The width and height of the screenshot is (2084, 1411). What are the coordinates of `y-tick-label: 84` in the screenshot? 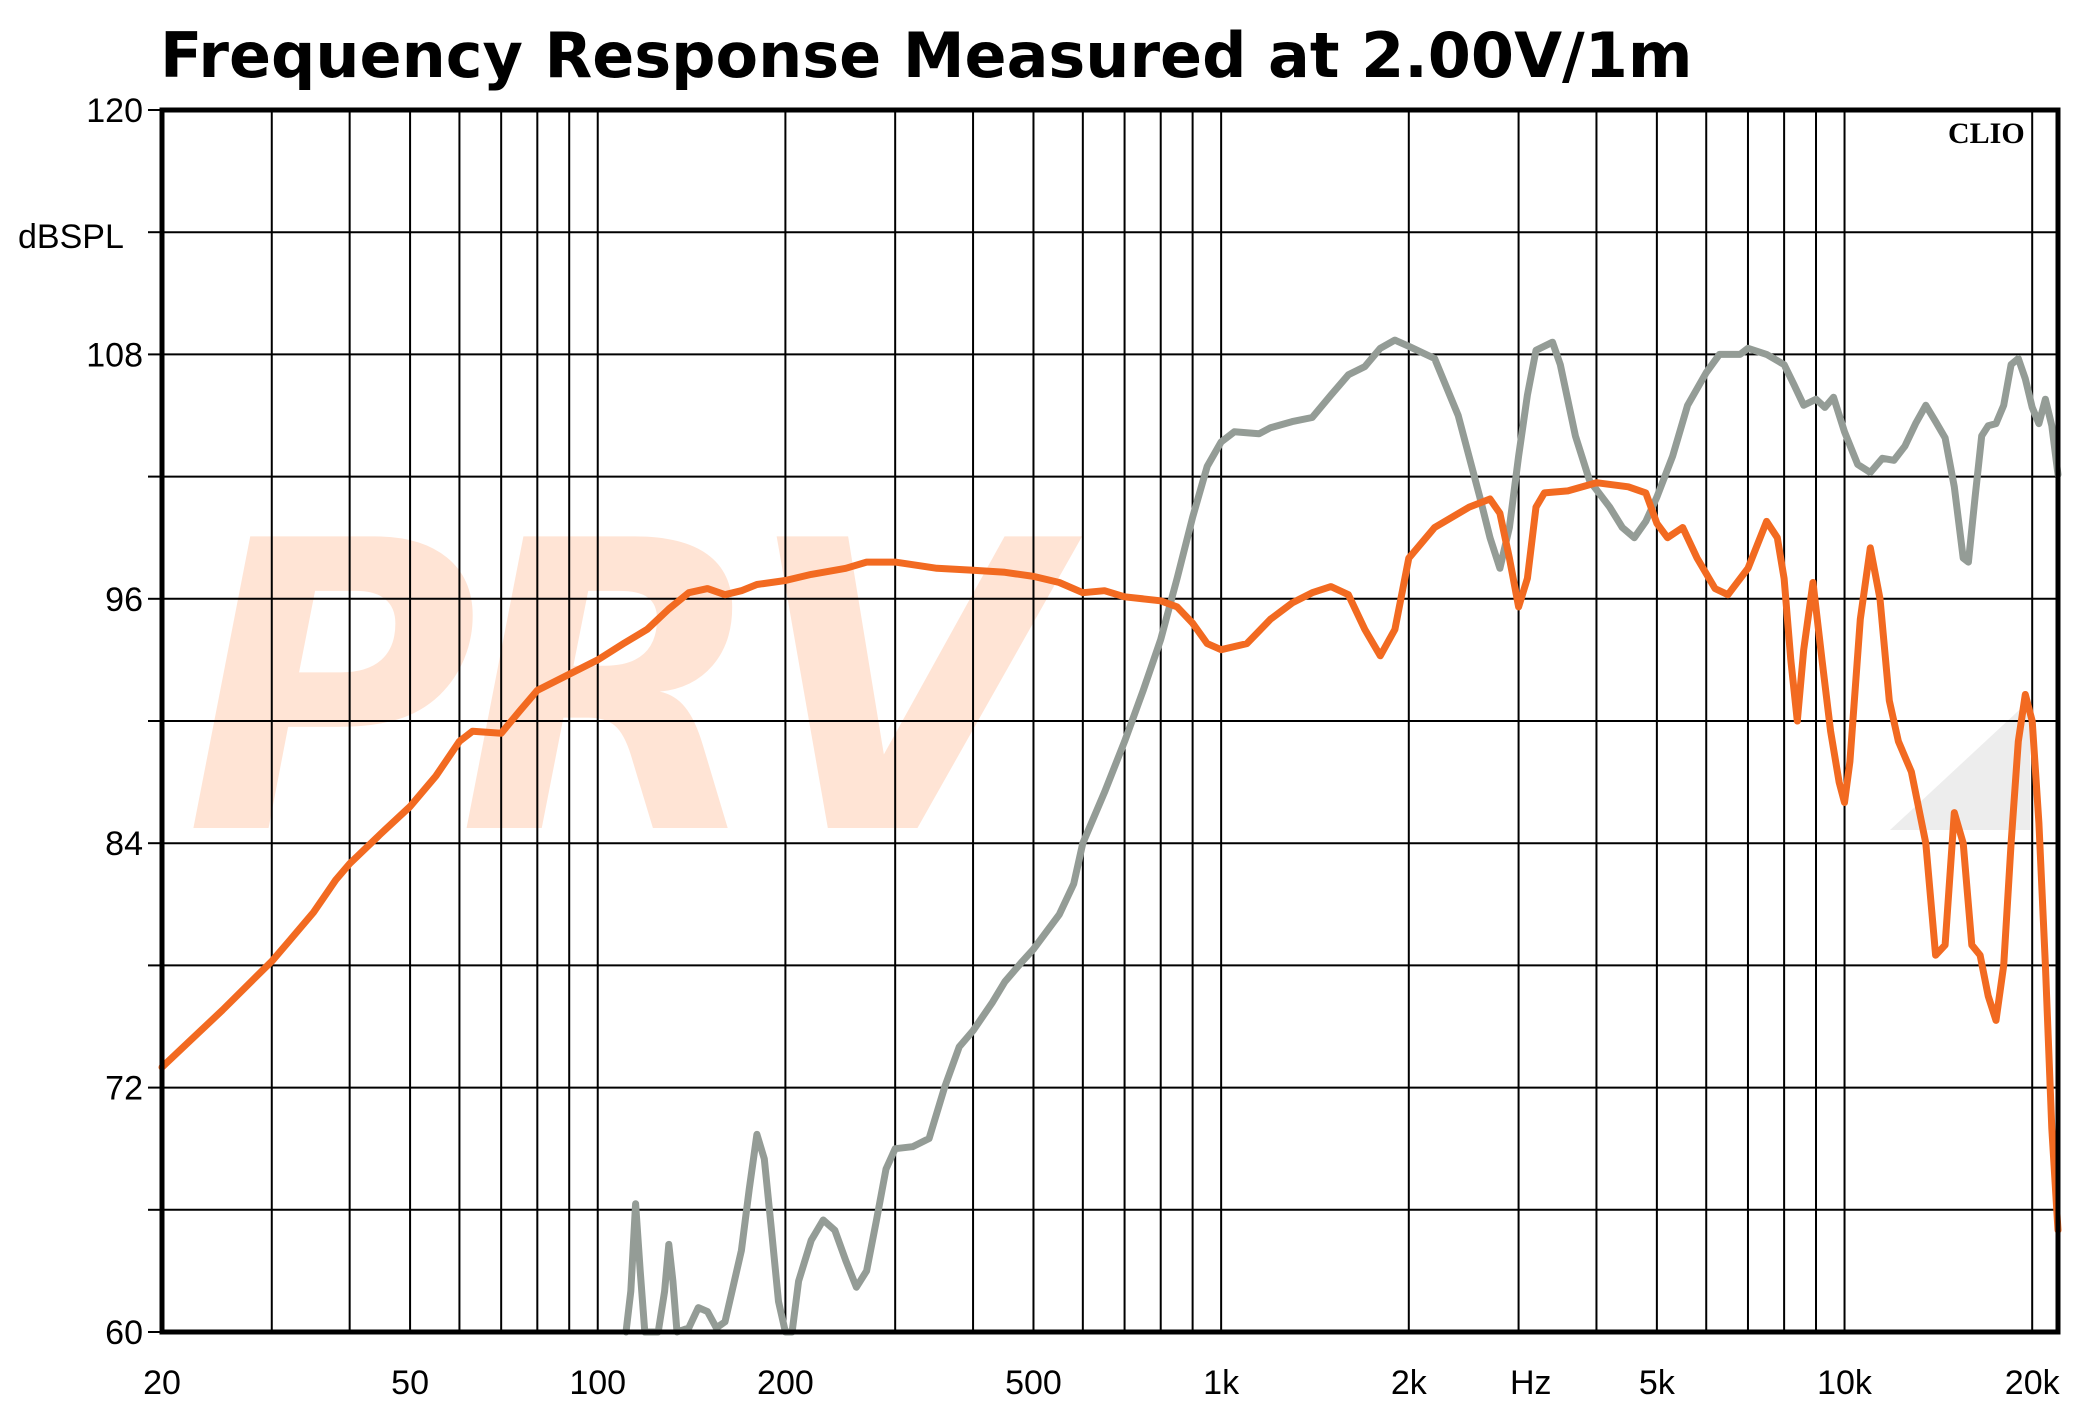 It's located at (124, 844).